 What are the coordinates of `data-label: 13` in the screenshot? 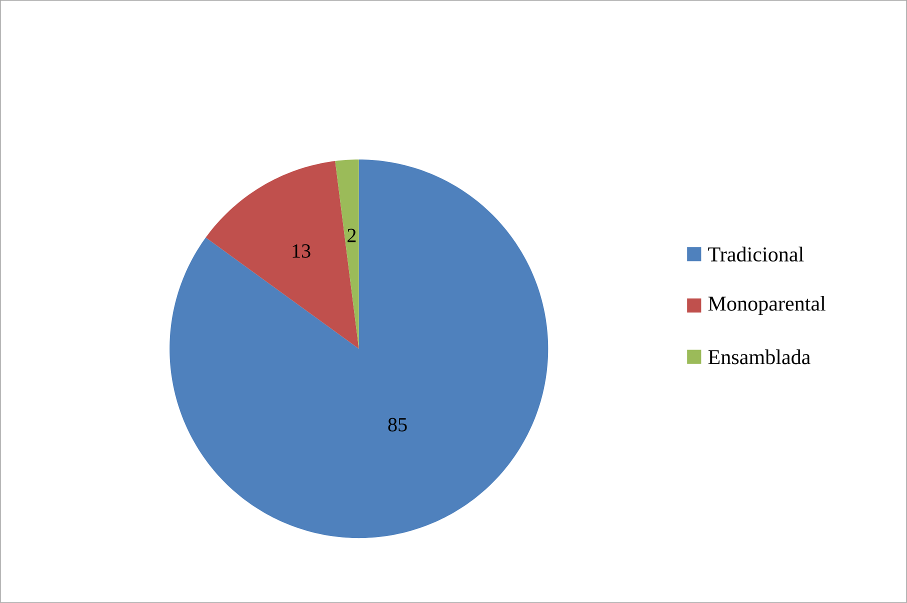 It's located at (301, 251).